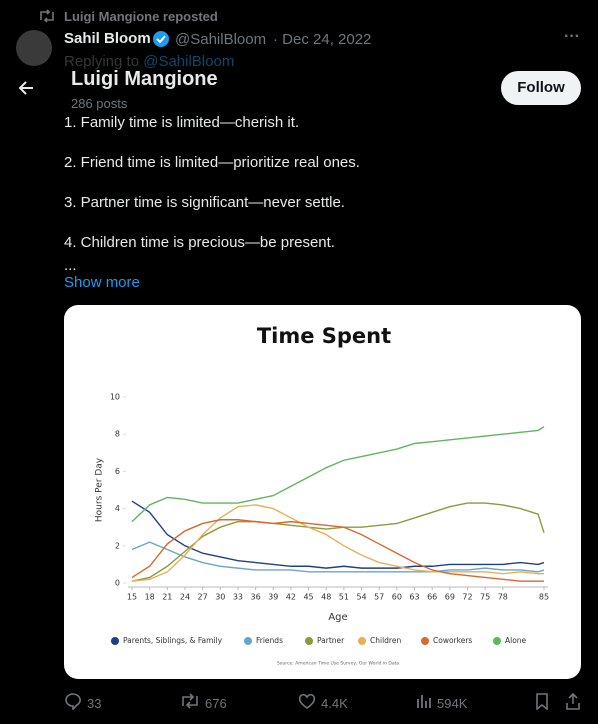 Image resolution: width=598 pixels, height=724 pixels. I want to click on reply-count: 33, so click(94, 703).